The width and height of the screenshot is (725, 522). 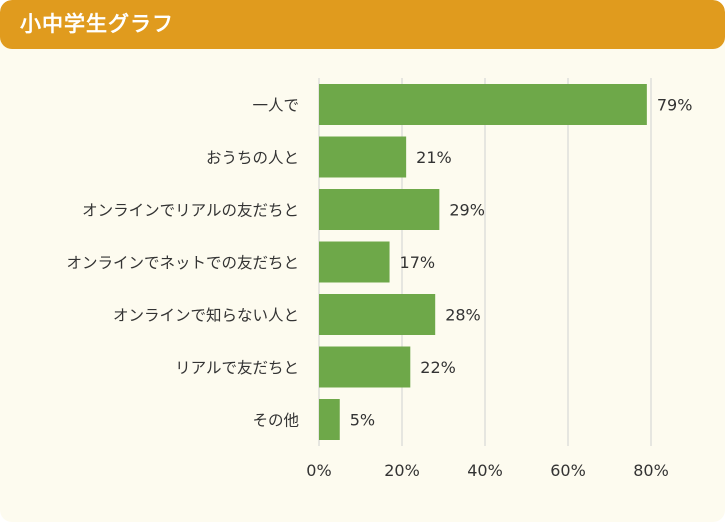 I want to click on value-label: 5%, so click(x=362, y=420).